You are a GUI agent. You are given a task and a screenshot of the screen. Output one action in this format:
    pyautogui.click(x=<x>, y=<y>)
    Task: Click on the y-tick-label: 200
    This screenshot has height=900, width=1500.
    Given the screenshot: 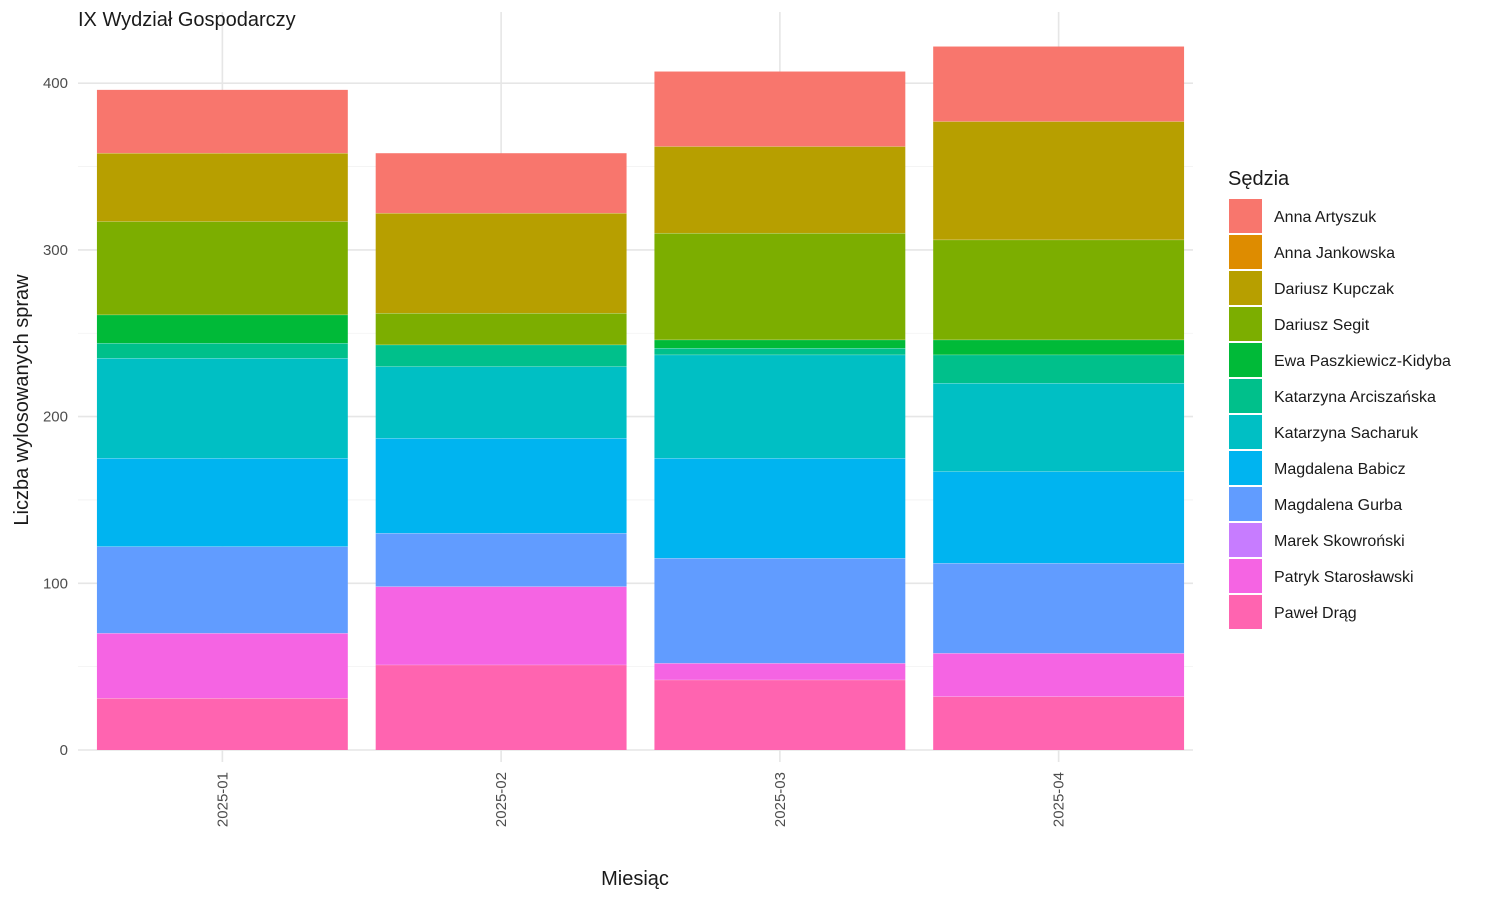 What is the action you would take?
    pyautogui.click(x=55, y=417)
    